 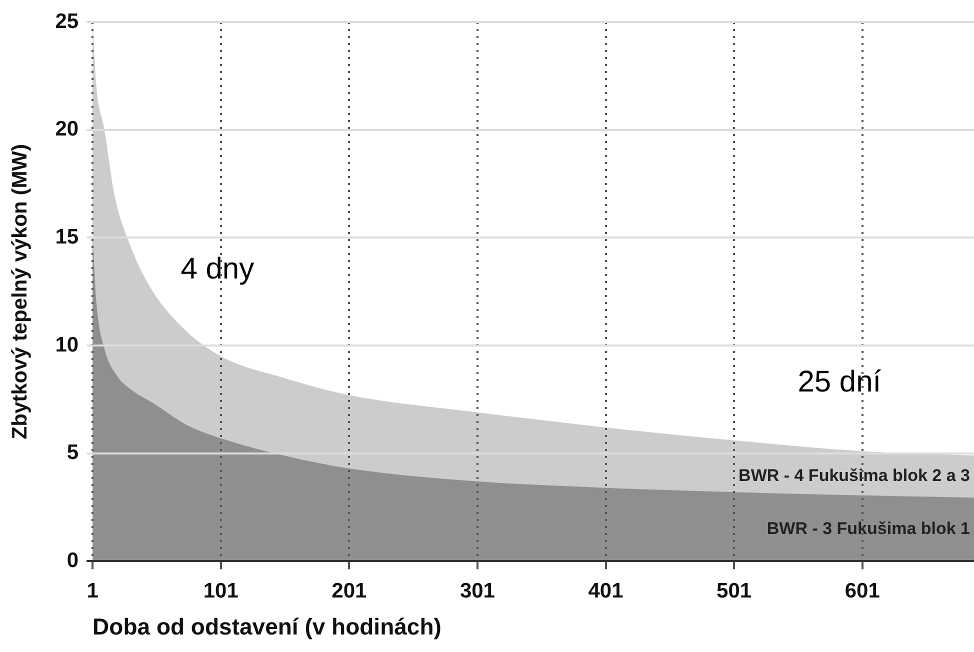 I want to click on annotation: 25 dní, so click(x=840, y=382).